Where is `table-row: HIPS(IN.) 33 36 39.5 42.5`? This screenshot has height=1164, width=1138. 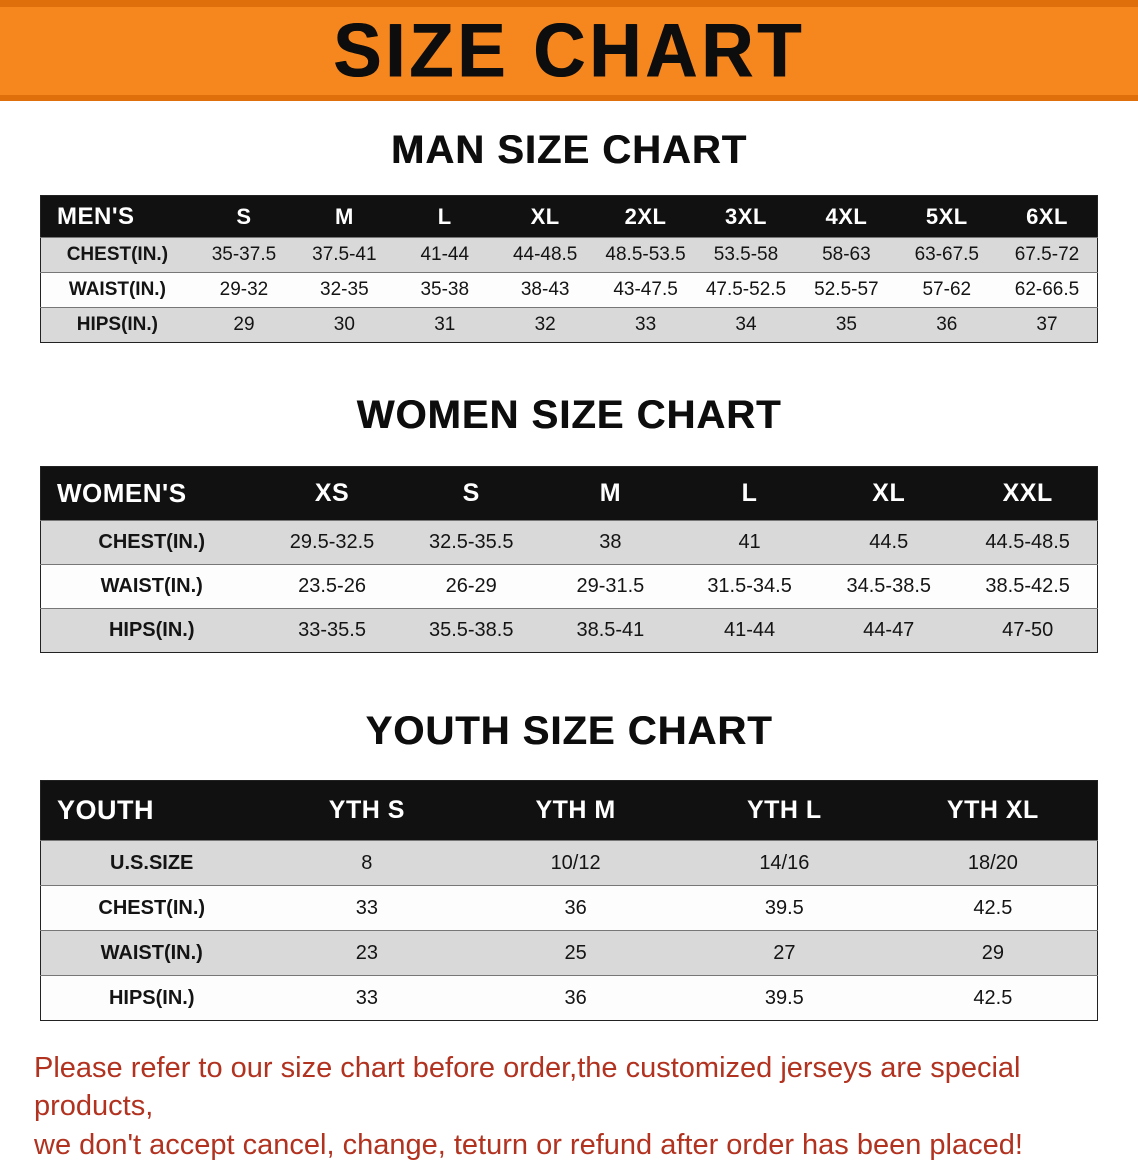
table-row: HIPS(IN.) 33 36 39.5 42.5 is located at coordinates (569, 998).